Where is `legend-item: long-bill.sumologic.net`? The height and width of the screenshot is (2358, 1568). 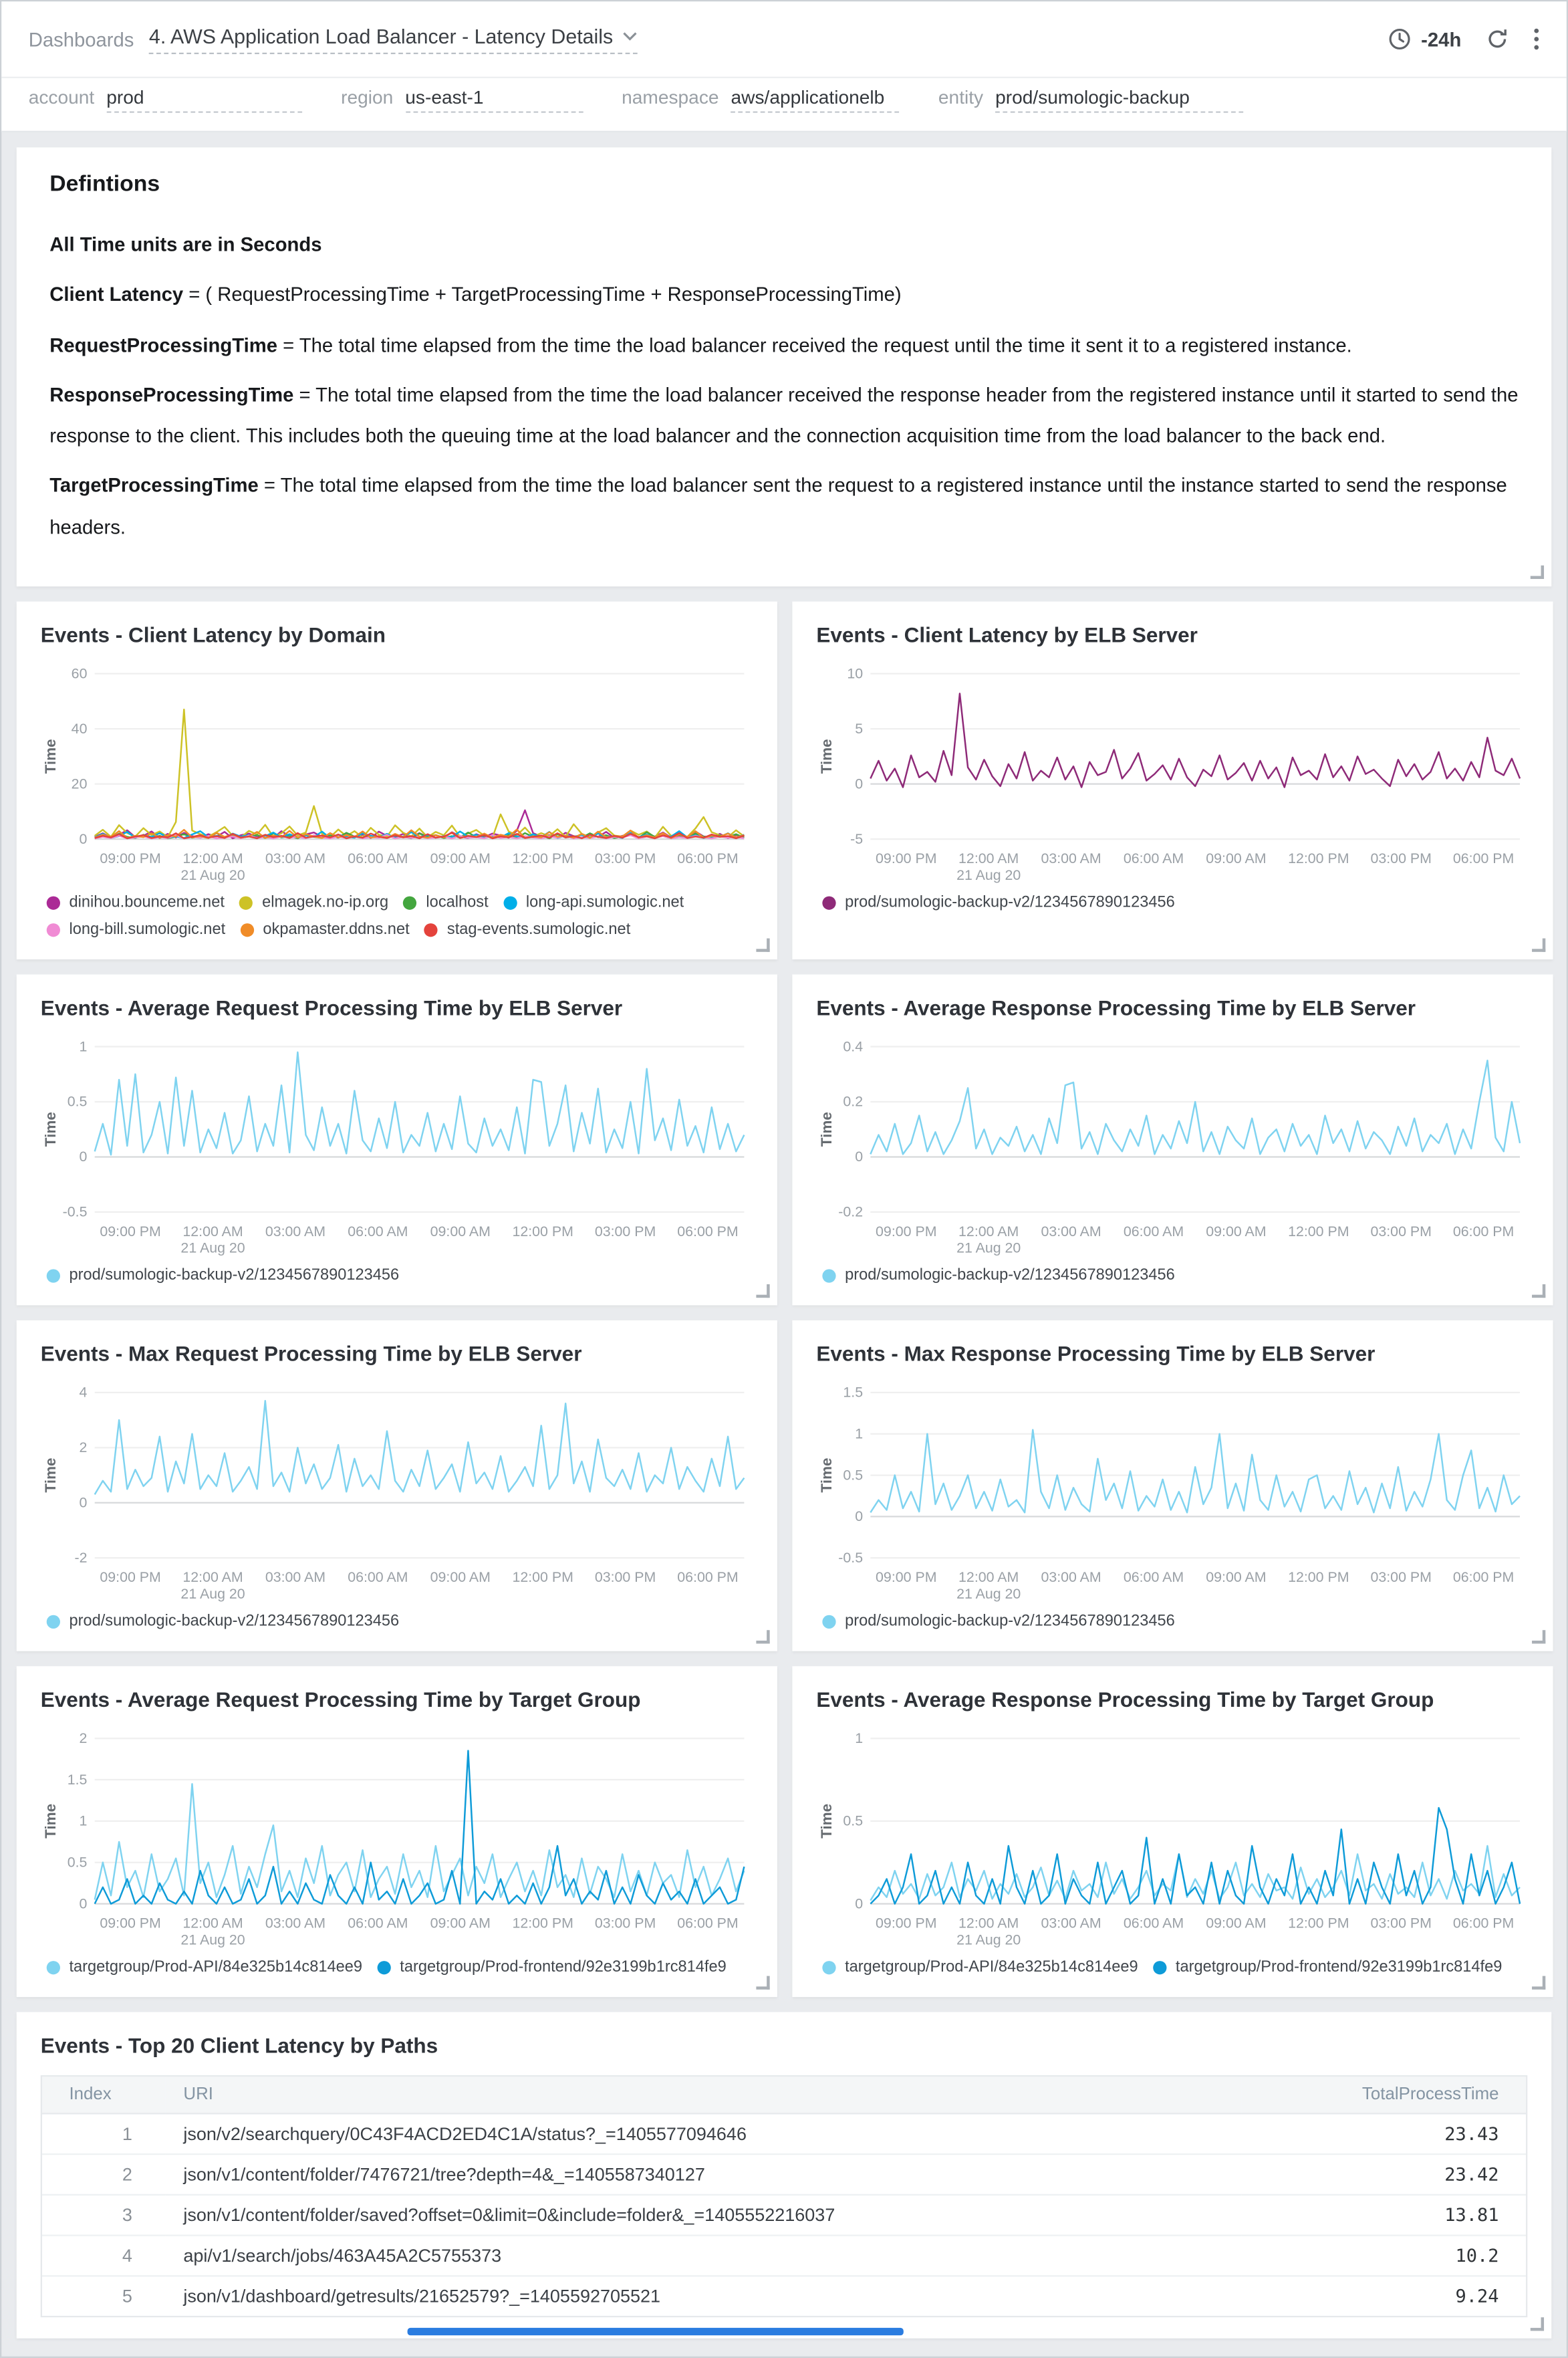
legend-item: long-bill.sumologic.net is located at coordinates (136, 929).